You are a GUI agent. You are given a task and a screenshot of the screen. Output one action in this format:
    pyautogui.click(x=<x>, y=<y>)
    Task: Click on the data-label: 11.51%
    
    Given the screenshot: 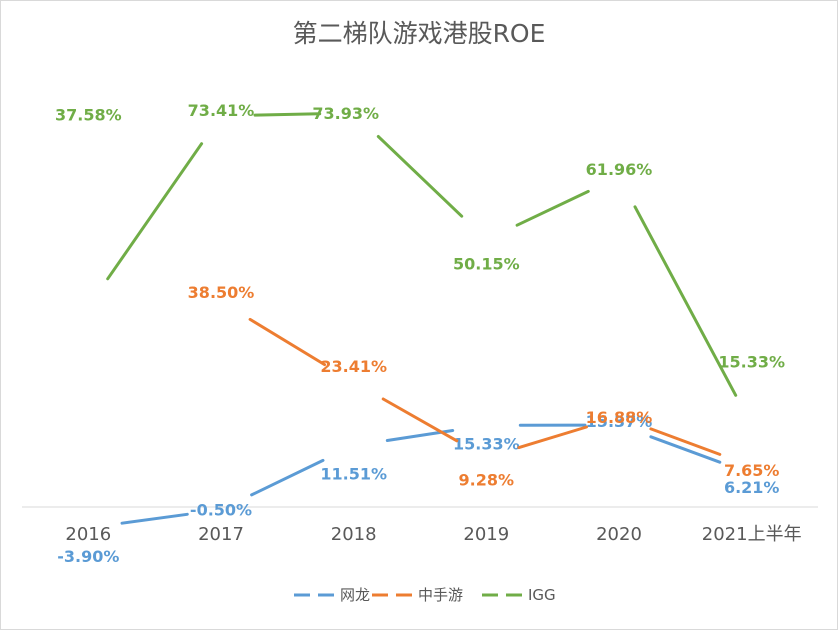 What is the action you would take?
    pyautogui.click(x=353, y=474)
    